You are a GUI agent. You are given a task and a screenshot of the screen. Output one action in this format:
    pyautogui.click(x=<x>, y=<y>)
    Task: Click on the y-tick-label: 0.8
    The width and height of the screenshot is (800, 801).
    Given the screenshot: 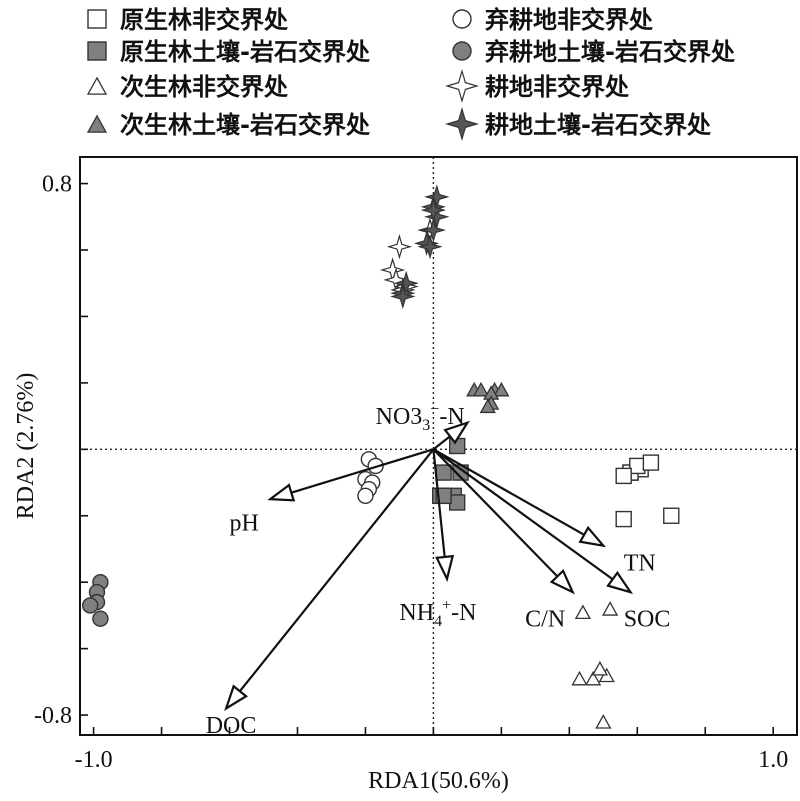 What is the action you would take?
    pyautogui.click(x=57, y=185)
    